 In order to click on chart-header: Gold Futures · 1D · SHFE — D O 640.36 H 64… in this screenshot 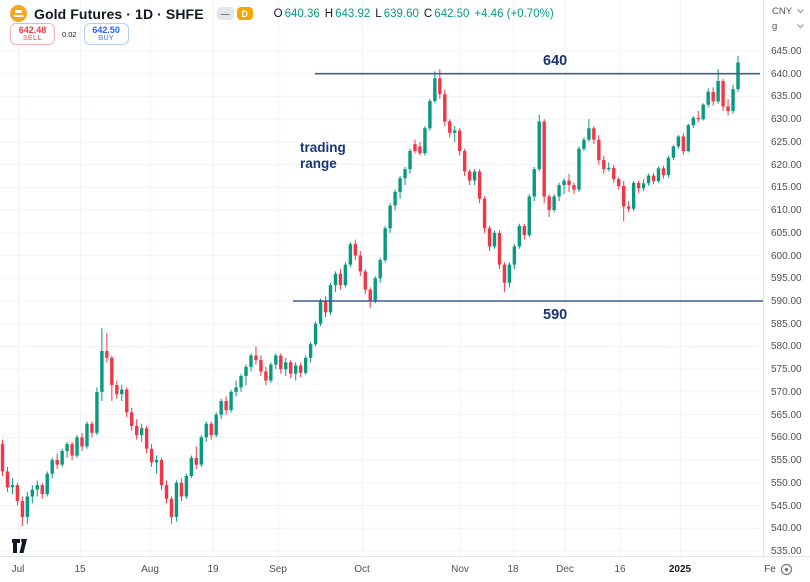, I will do `click(282, 13)`.